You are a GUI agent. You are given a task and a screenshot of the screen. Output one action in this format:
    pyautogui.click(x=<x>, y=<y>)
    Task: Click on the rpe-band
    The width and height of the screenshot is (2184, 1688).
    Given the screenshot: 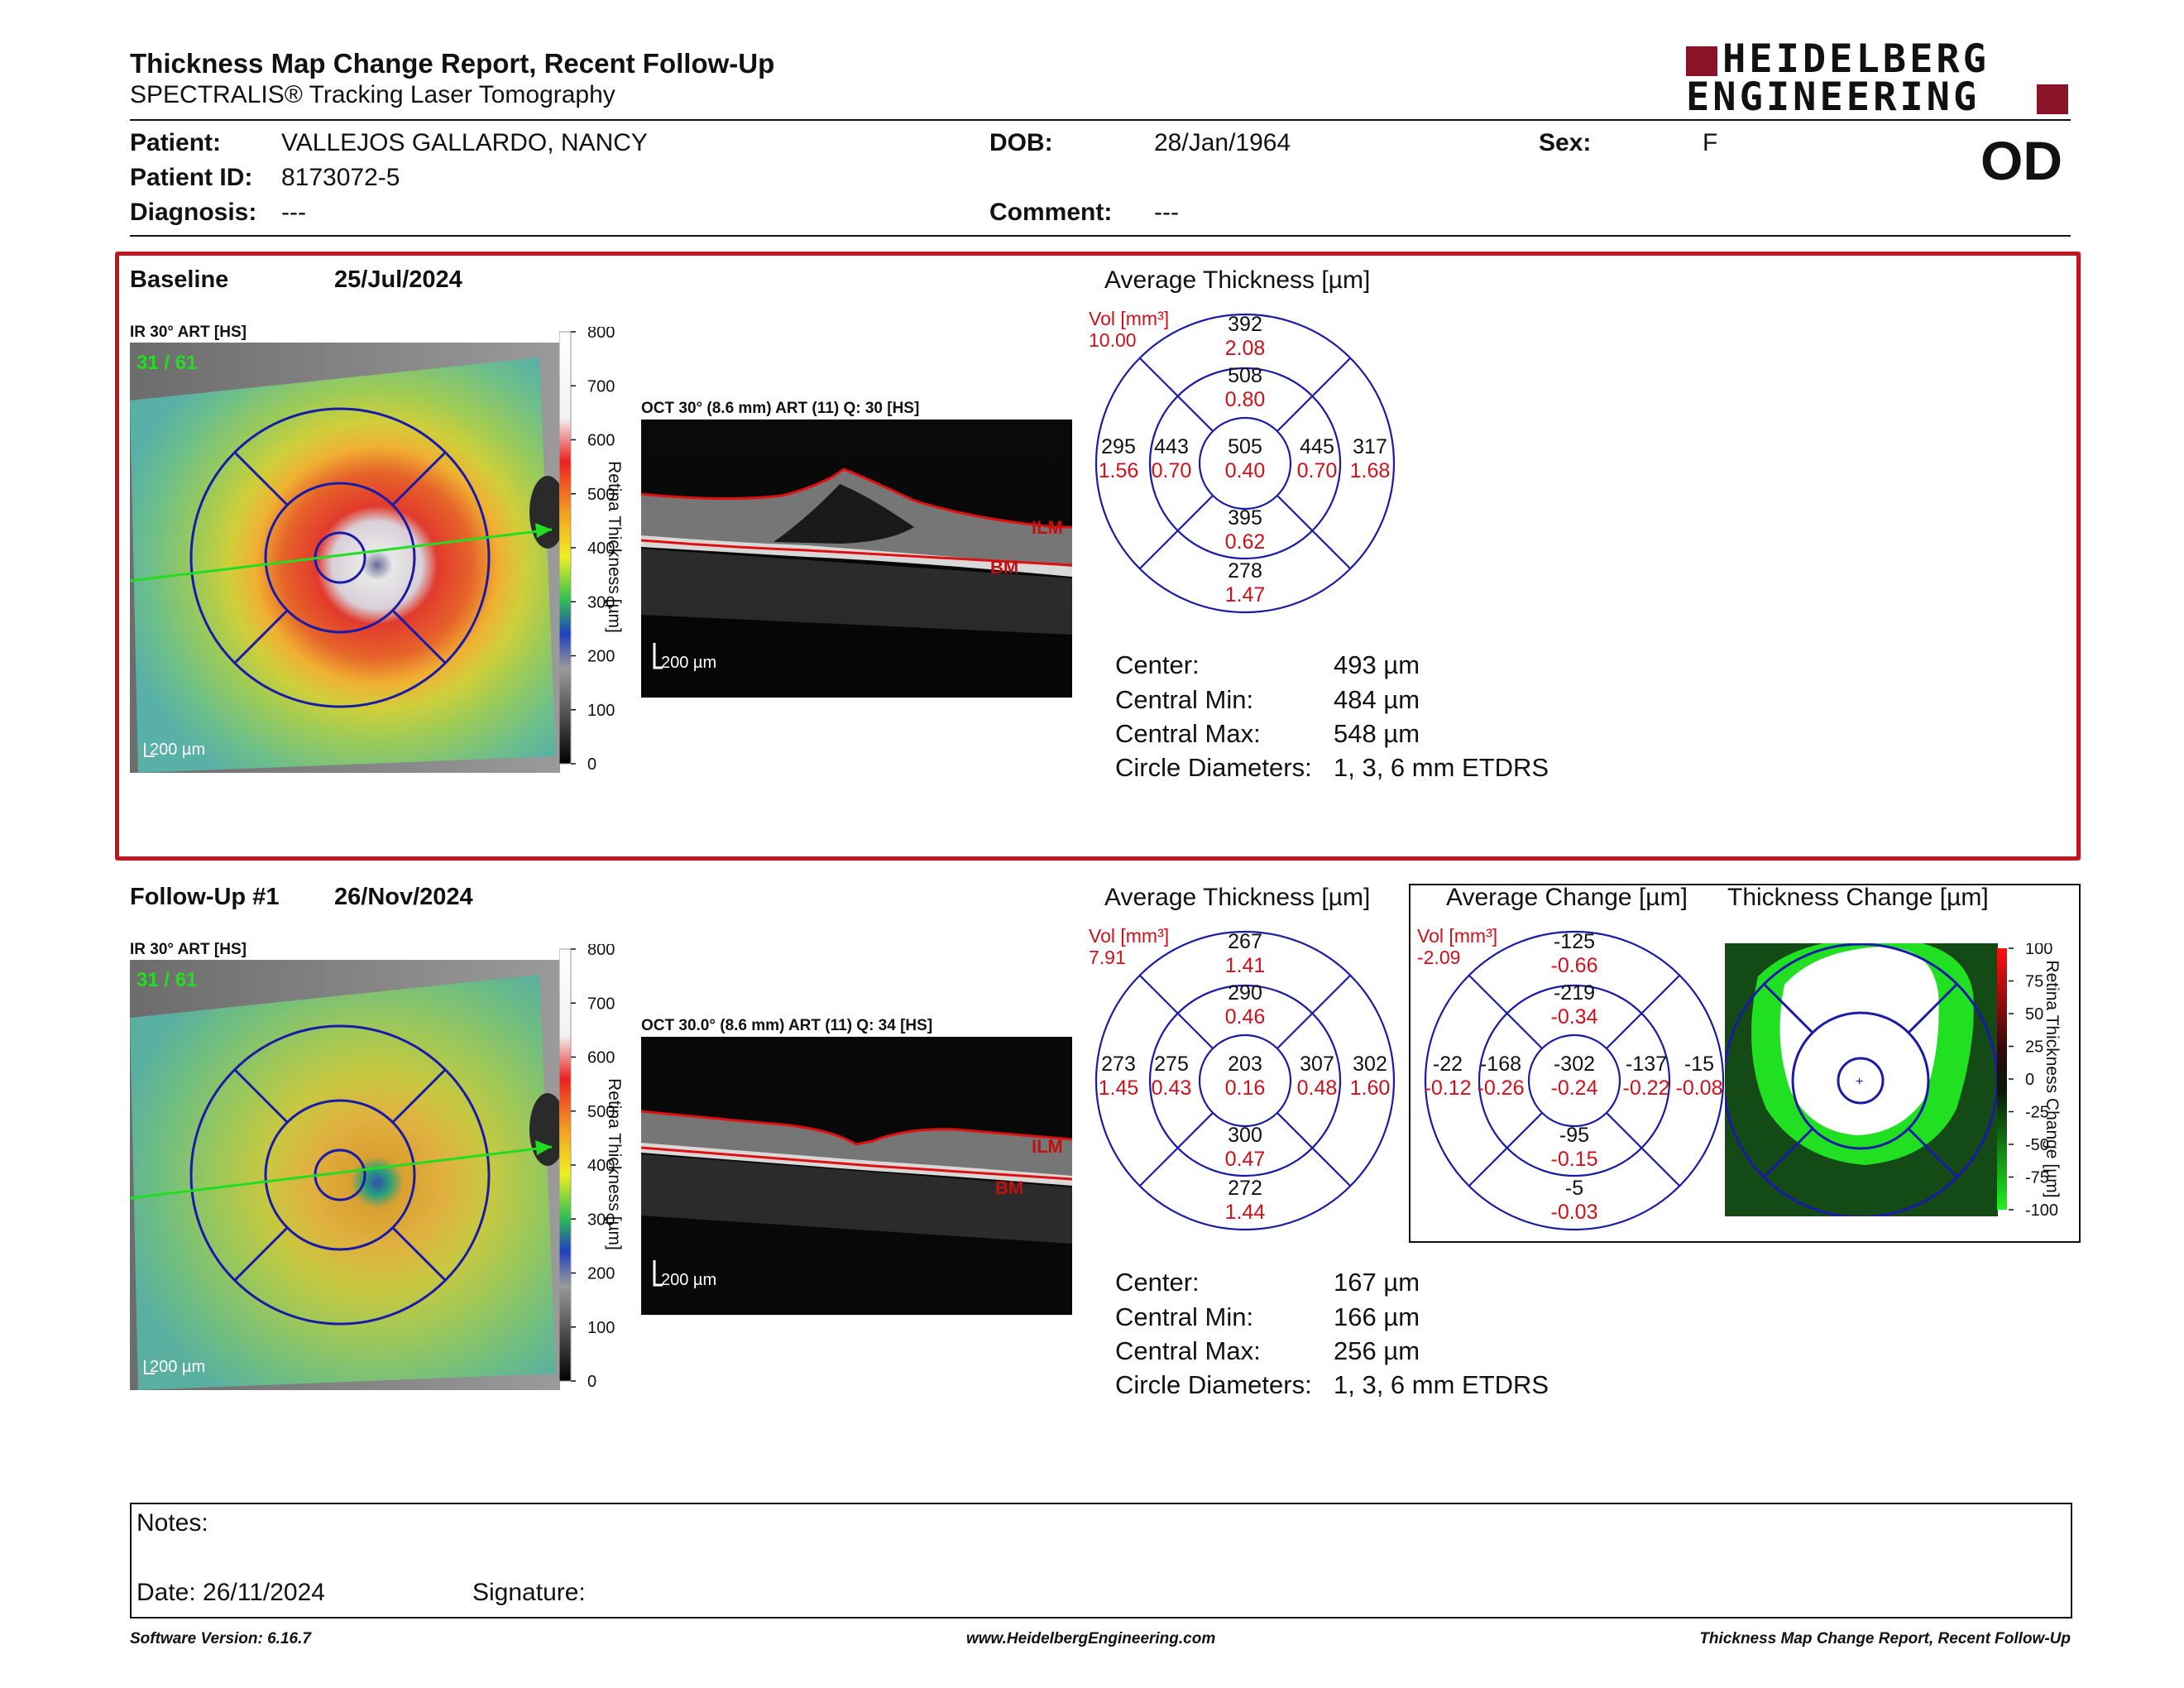 What is the action you would take?
    pyautogui.click(x=856, y=556)
    